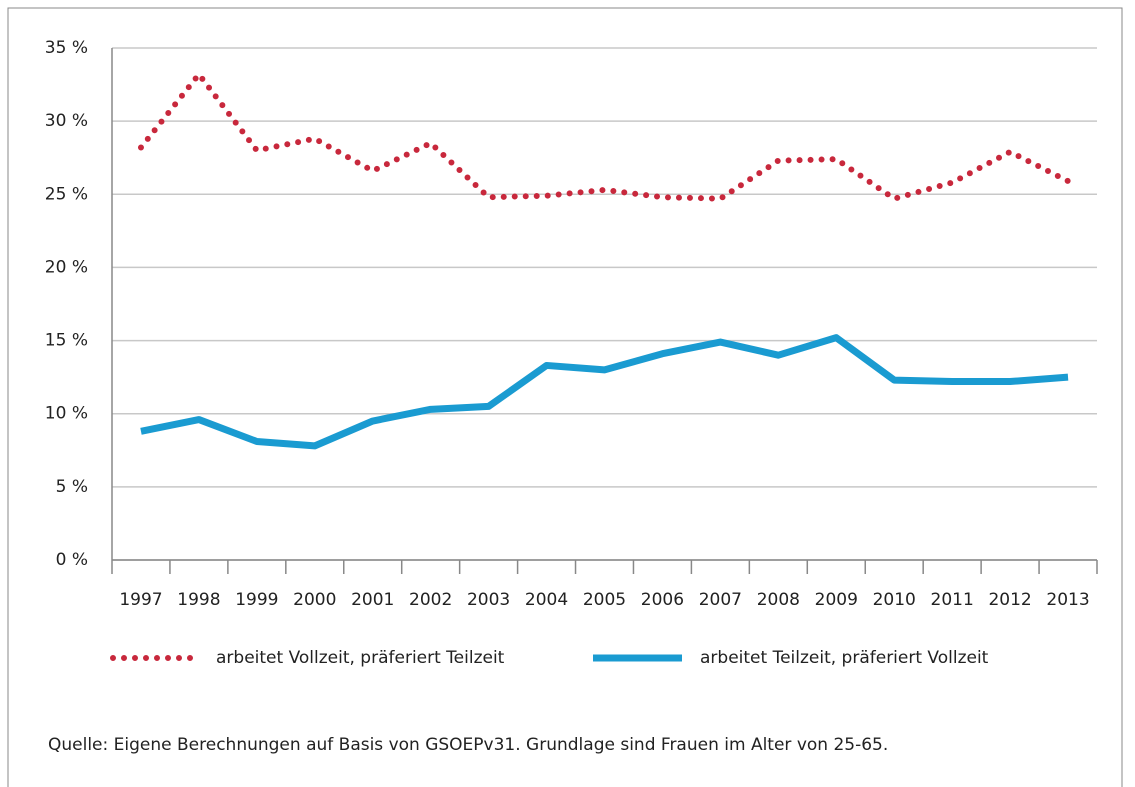 The image size is (1135, 787). Describe the element at coordinates (140, 600) in the screenshot. I see `x-tick-label: 1997` at that location.